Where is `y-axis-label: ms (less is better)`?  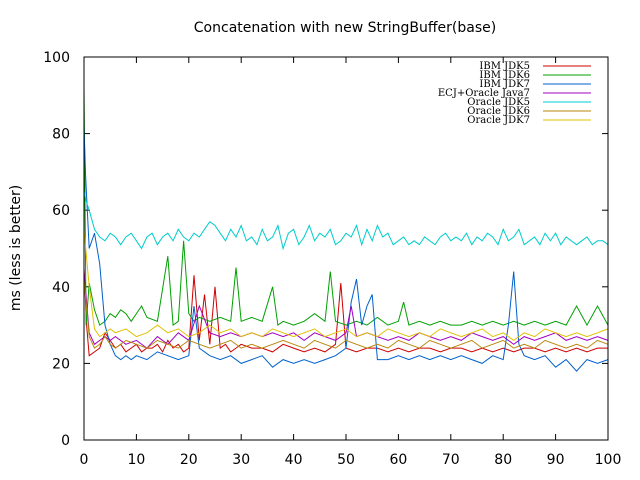 y-axis-label: ms (less is better) is located at coordinates (16, 248).